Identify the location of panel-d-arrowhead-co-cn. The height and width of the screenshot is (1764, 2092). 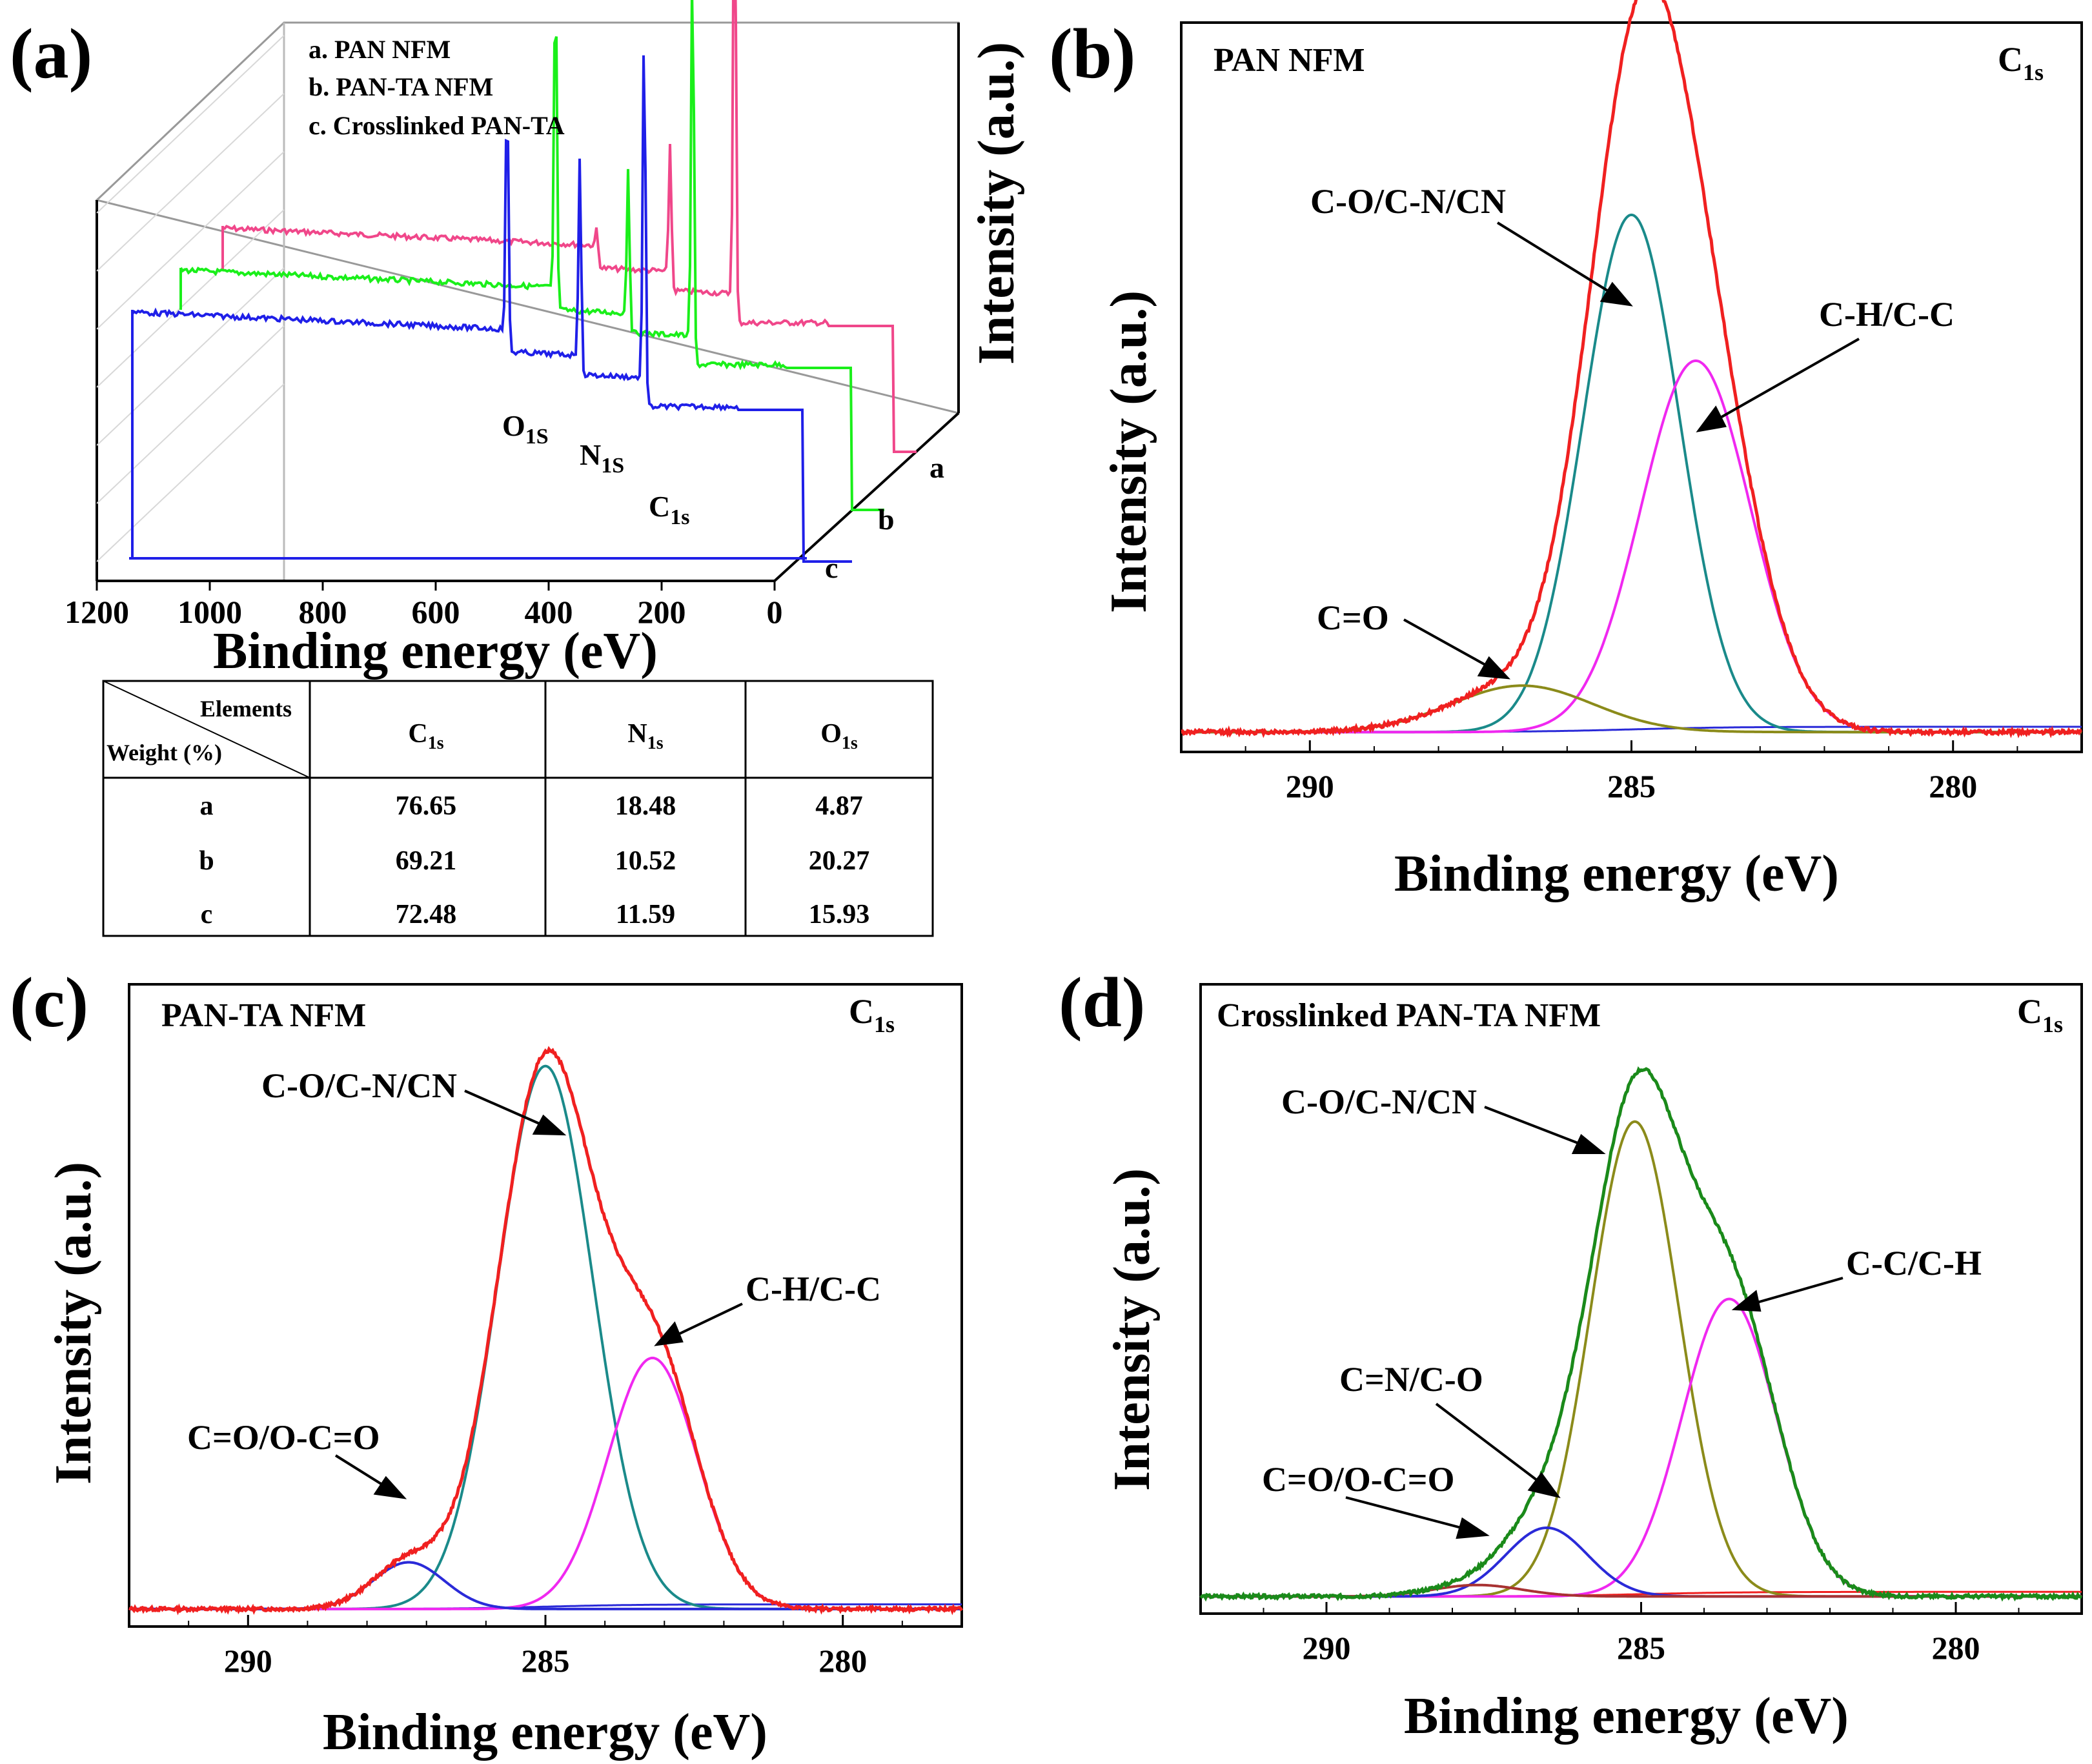
(1589, 1143).